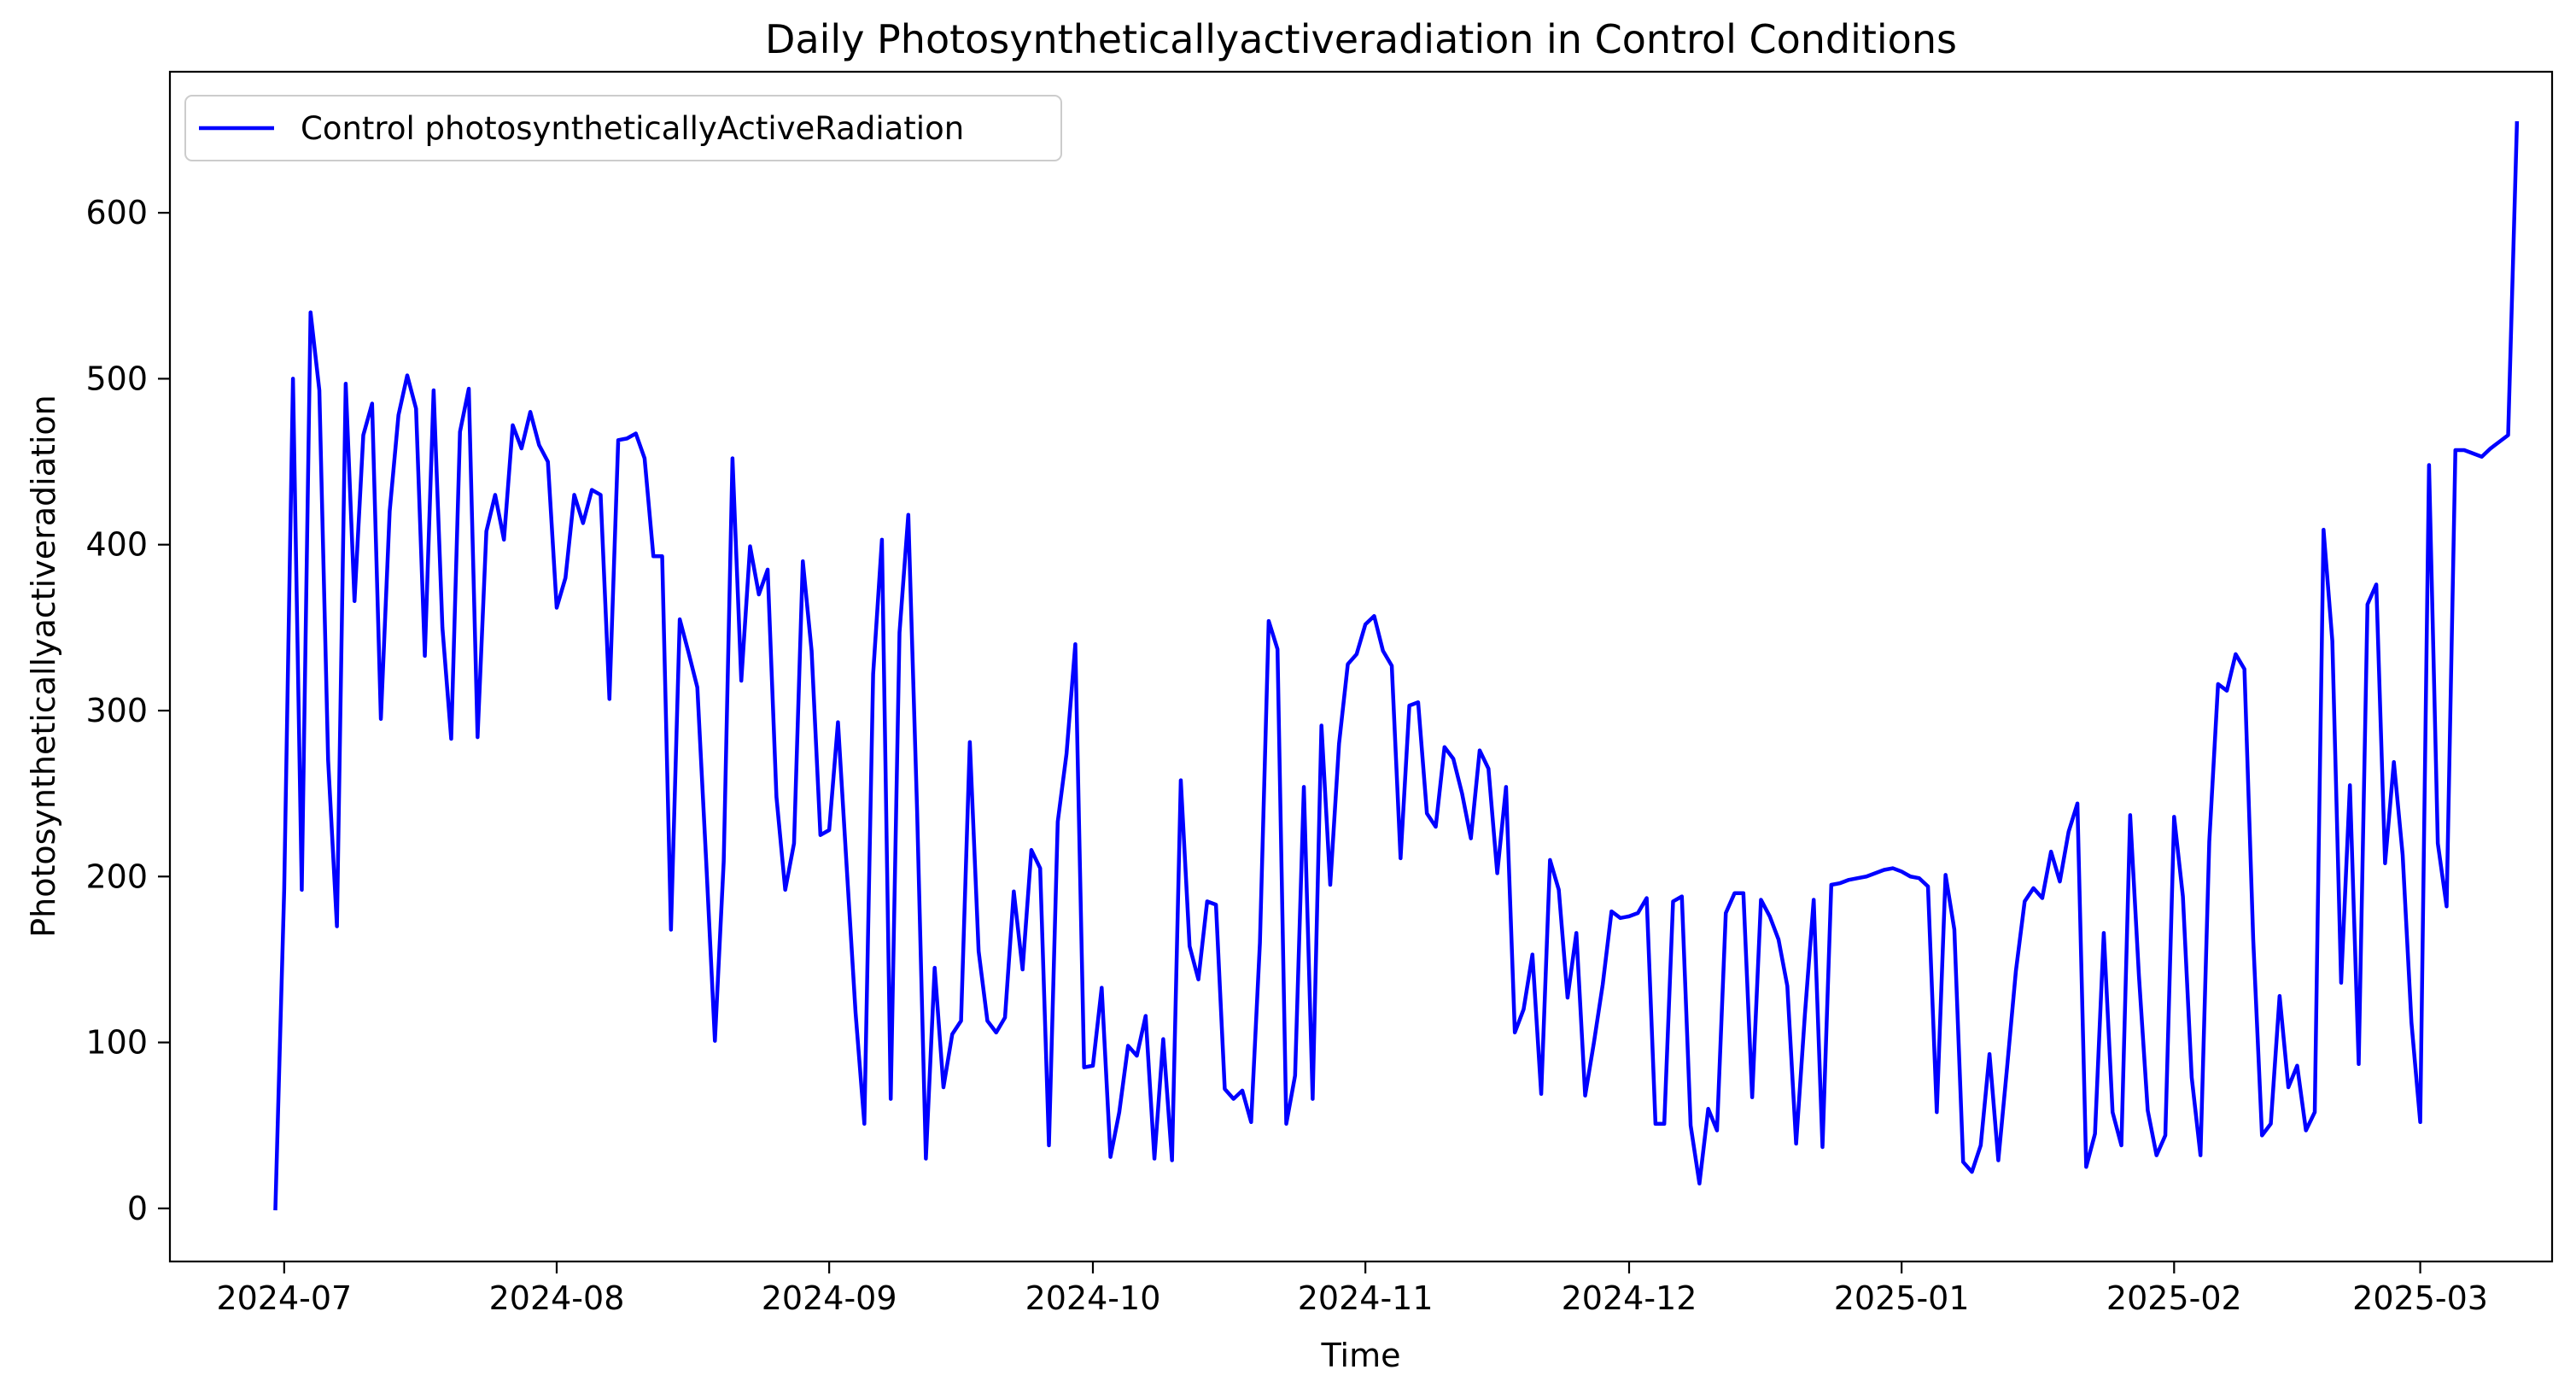 The height and width of the screenshot is (1399, 2576). What do you see at coordinates (2174, 1298) in the screenshot?
I see `x-tick-label: 2025-02` at bounding box center [2174, 1298].